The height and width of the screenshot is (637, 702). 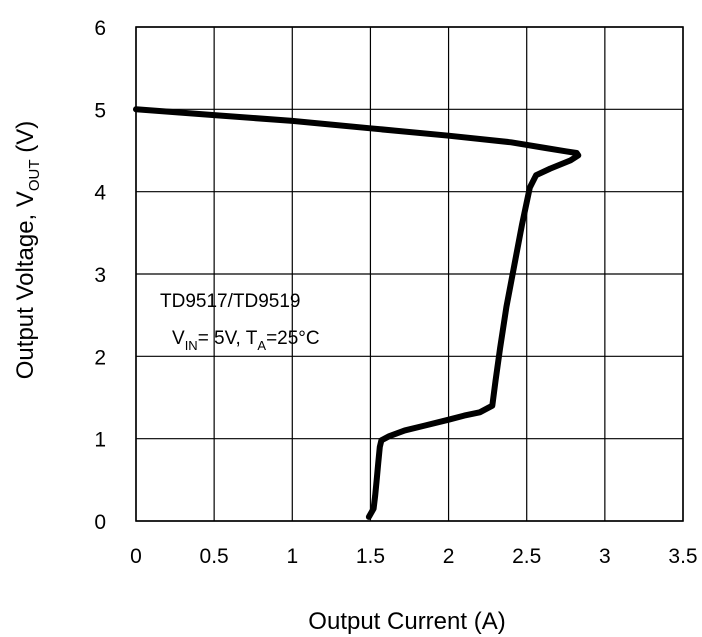 What do you see at coordinates (100, 440) in the screenshot?
I see `y-tick-label: 1` at bounding box center [100, 440].